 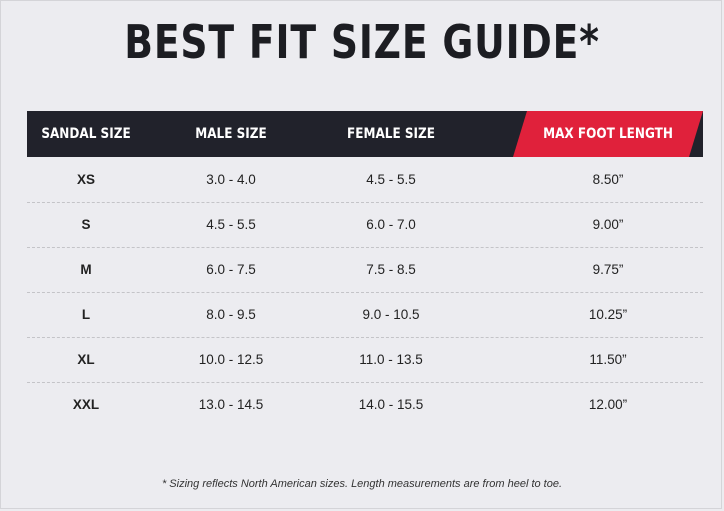 I want to click on table-row: M 6.0 - 7.5 7.5 - 8.5 9.75”, so click(x=365, y=270).